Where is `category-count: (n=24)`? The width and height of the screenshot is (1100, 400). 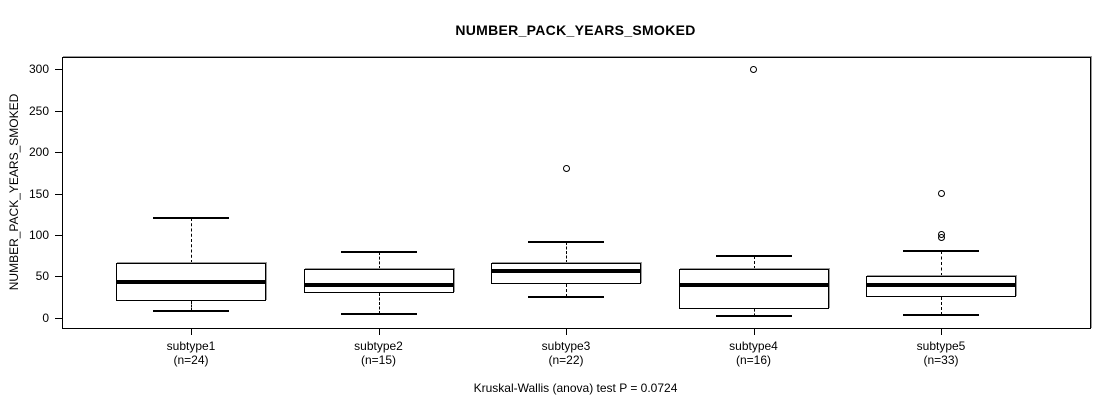 category-count: (n=24) is located at coordinates (191, 360).